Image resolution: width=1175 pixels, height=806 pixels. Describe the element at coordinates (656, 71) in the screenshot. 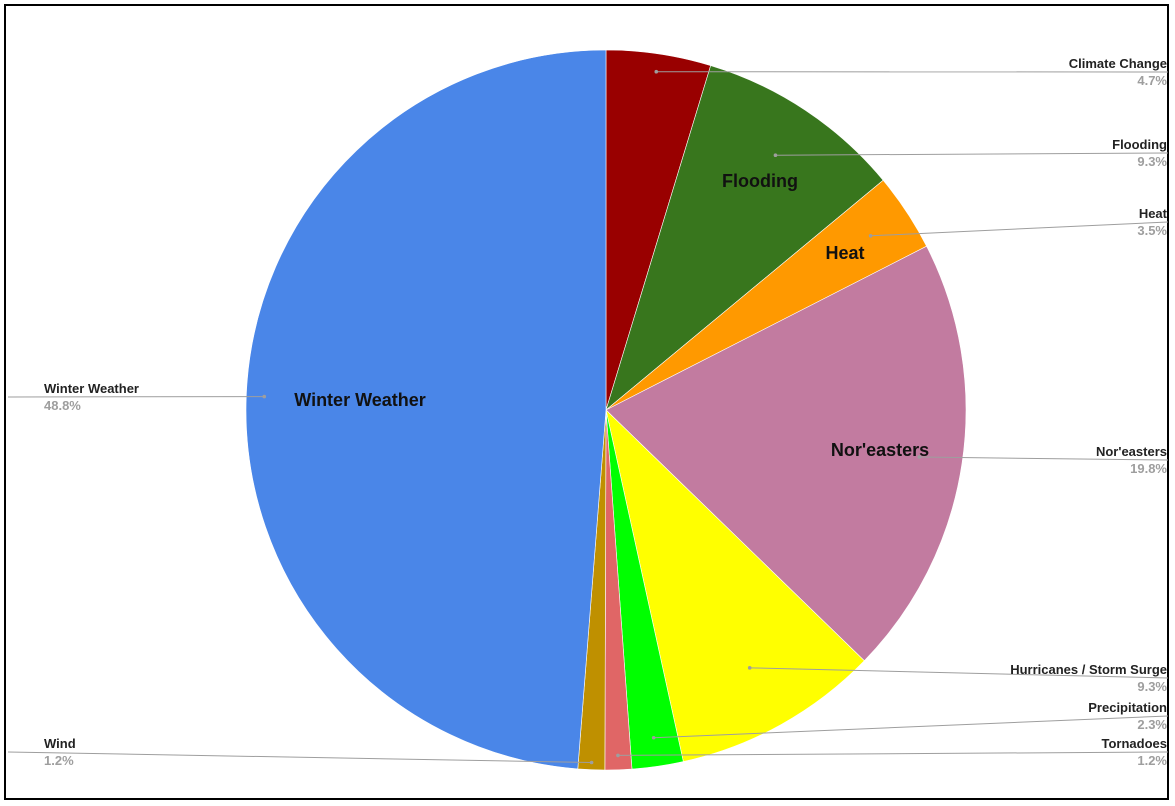

I see `leader-dot-climate-change` at that location.